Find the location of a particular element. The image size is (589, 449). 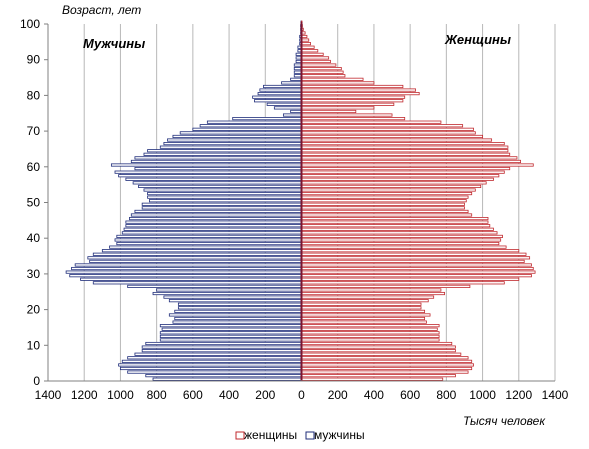

x-tick-label: 400 is located at coordinates (229, 395).